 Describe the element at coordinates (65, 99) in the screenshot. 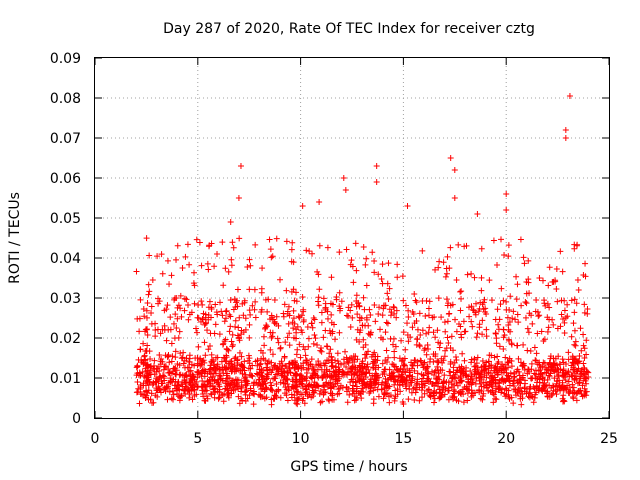

I see `y-tick-label: 0.08` at that location.